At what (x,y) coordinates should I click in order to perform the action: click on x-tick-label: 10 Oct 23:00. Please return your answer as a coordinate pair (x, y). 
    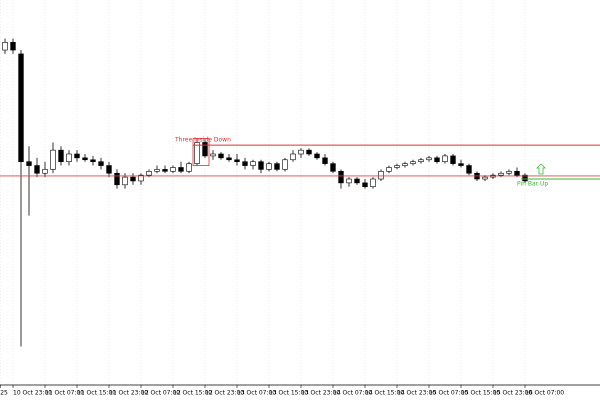
    Looking at the image, I should click on (32, 393).